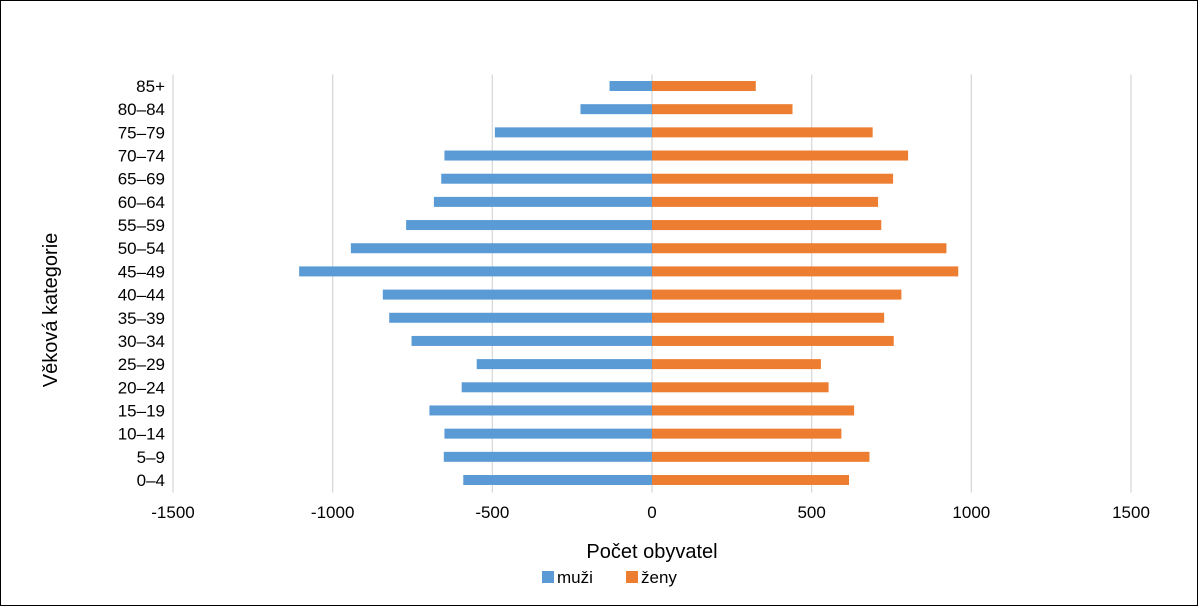 The image size is (1198, 607). What do you see at coordinates (141, 248) in the screenshot?
I see `y-tick-label: 50–54` at bounding box center [141, 248].